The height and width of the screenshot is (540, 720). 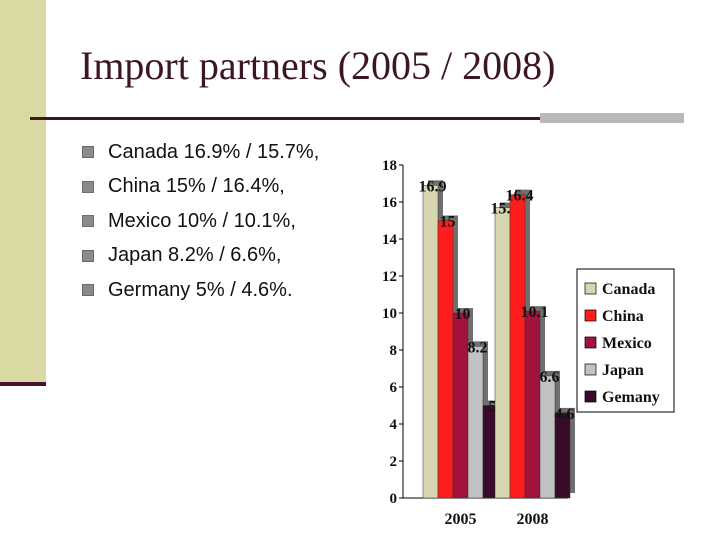 What do you see at coordinates (623, 316) in the screenshot?
I see `legend-label-china: China` at bounding box center [623, 316].